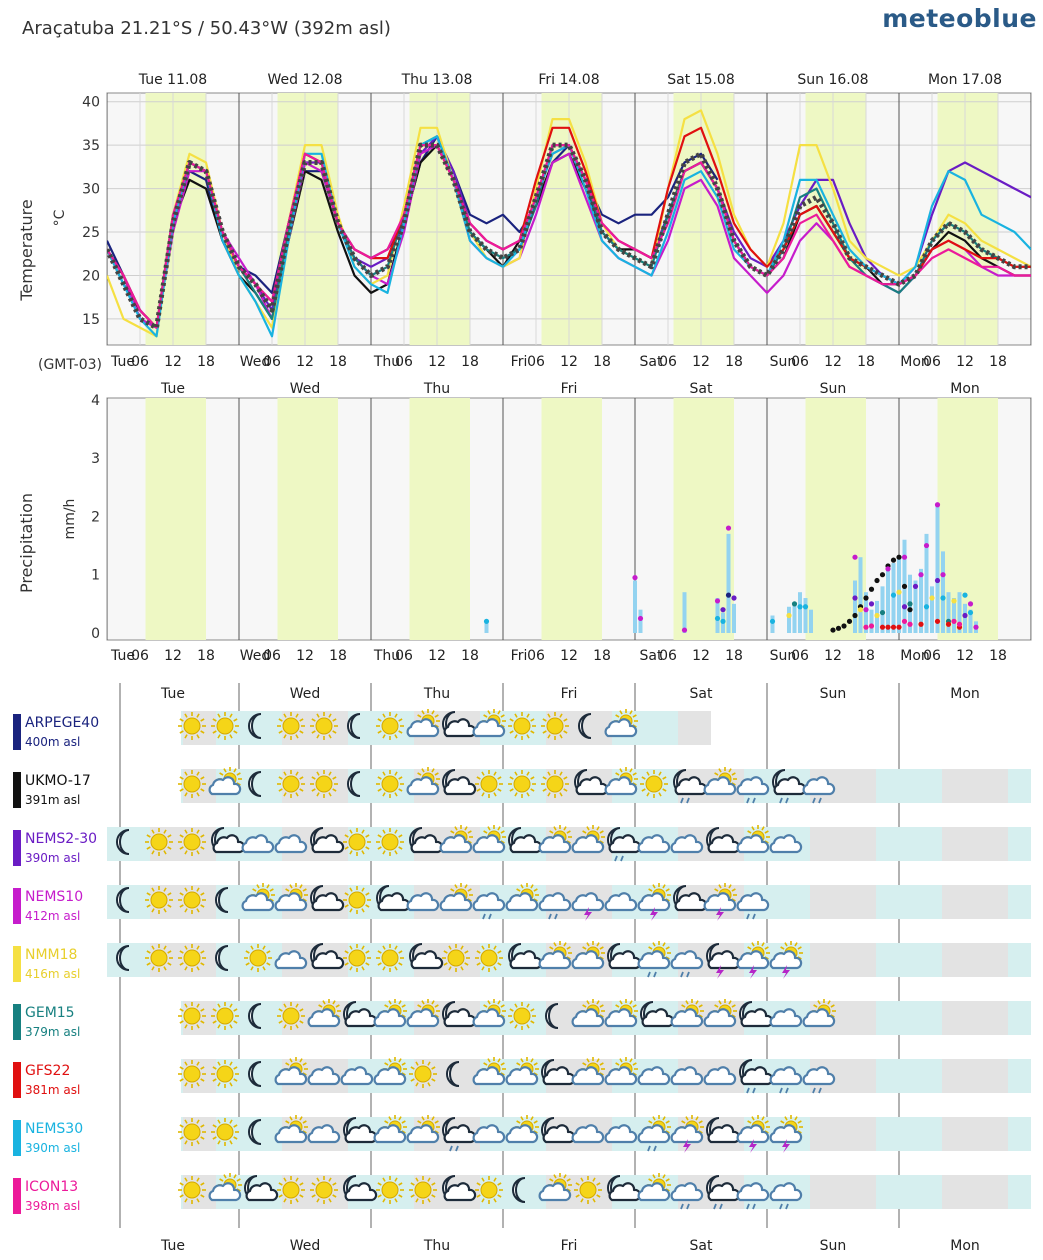 The image size is (1043, 1260). I want to click on precipitation-dot-nems30, so click(800, 607).